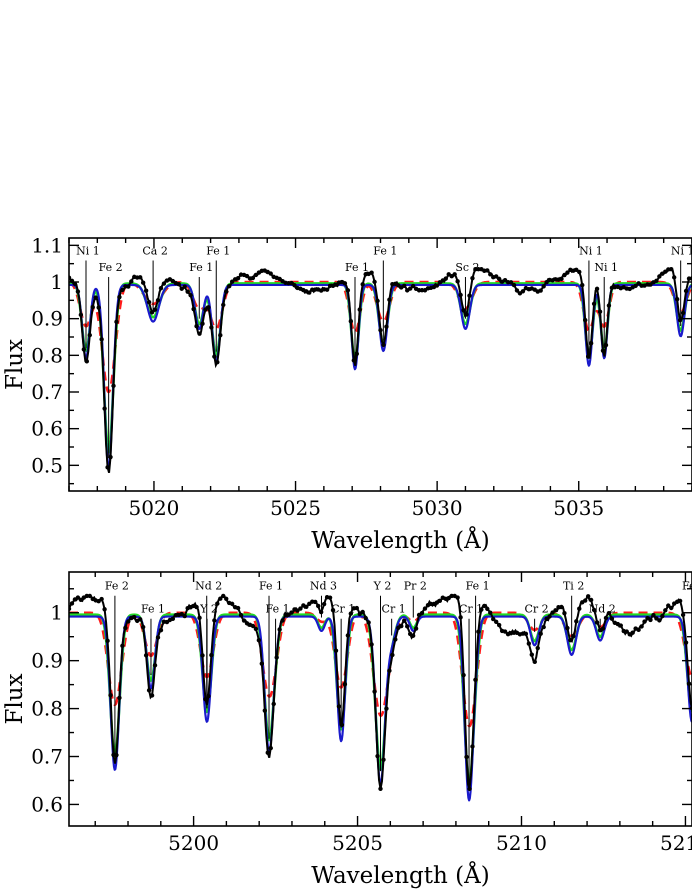 The width and height of the screenshot is (692, 896). Describe the element at coordinates (602, 609) in the screenshot. I see `line-label: Nd 2` at that location.